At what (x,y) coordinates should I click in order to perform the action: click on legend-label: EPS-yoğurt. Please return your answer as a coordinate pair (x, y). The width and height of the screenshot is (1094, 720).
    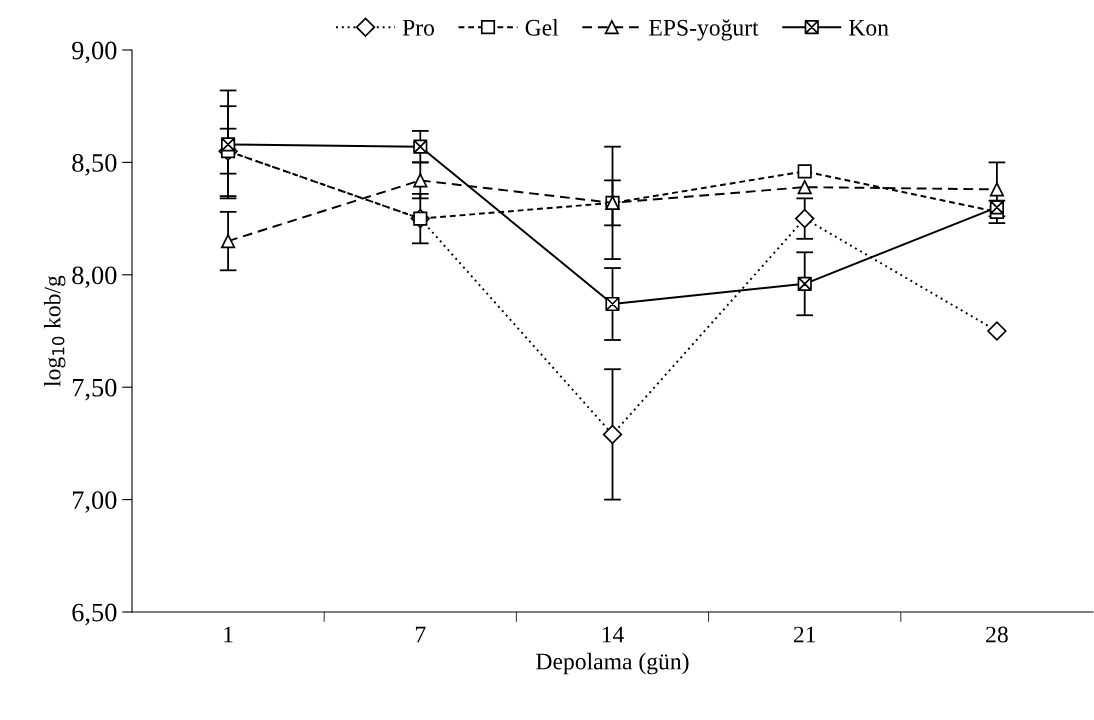
    Looking at the image, I should click on (704, 30).